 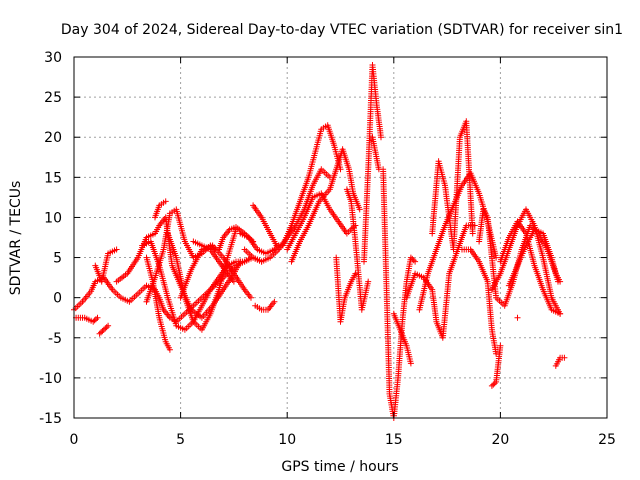 I want to click on y-tick-label: -5, so click(x=55, y=339).